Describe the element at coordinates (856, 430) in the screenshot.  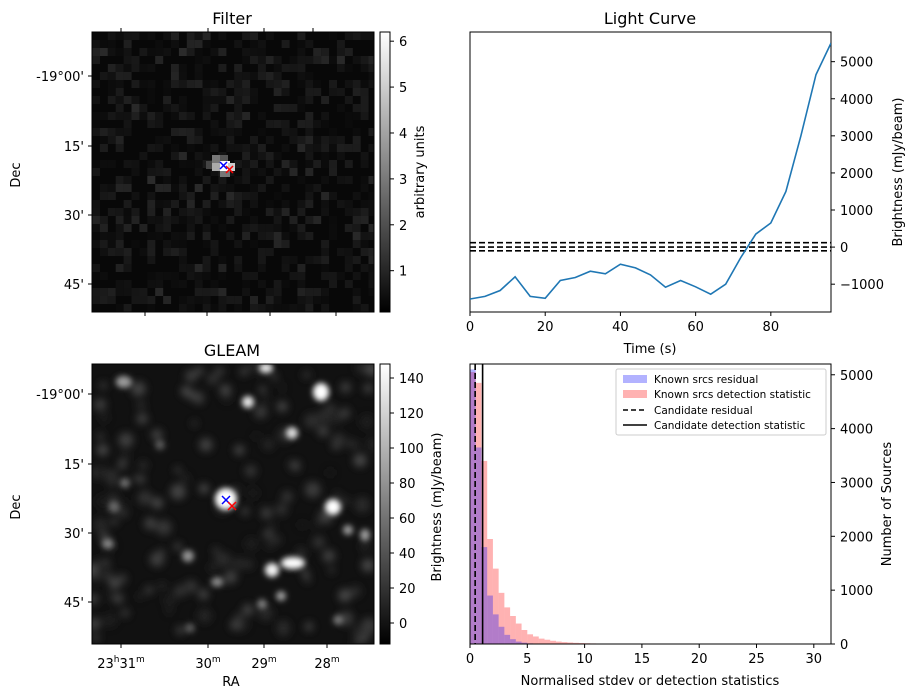
I see `histogram-ytick: 4000` at that location.